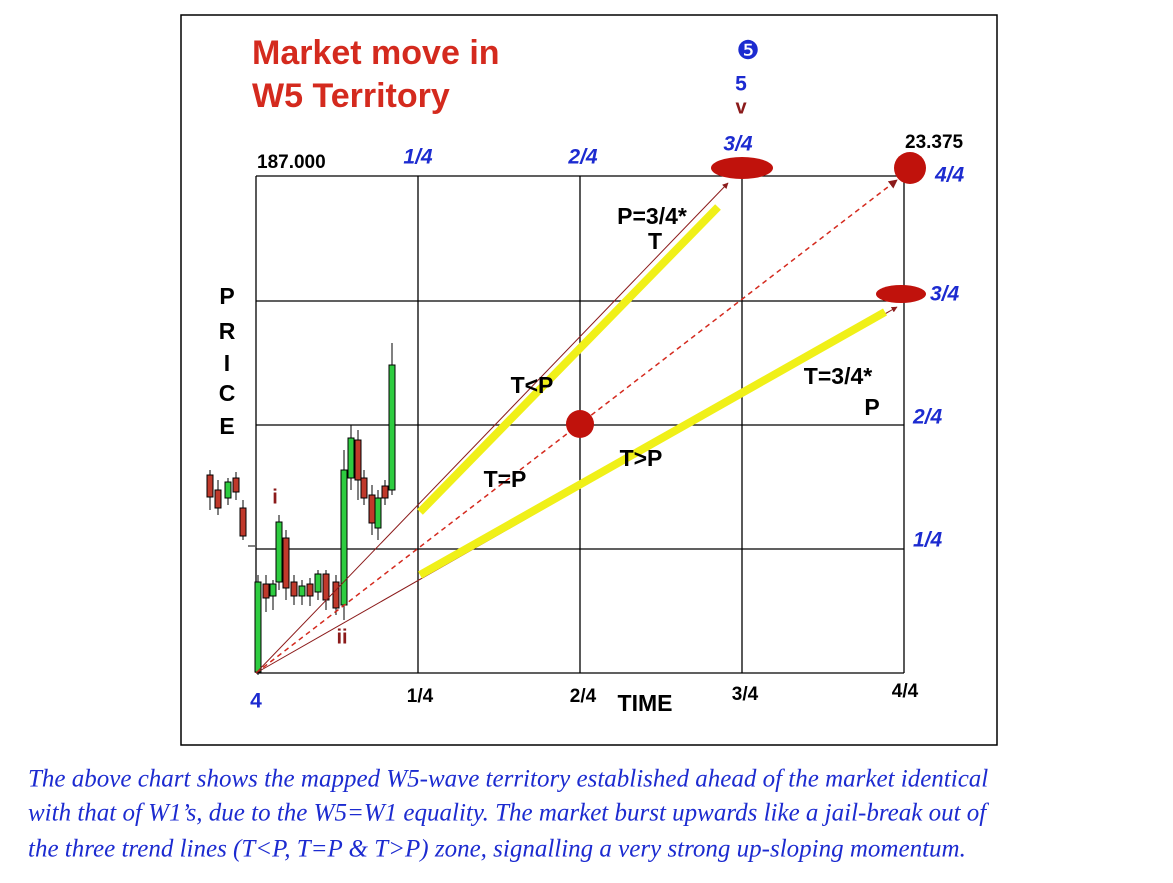 Image resolution: width=1173 pixels, height=883 pixels. What do you see at coordinates (275, 497) in the screenshot?
I see `wave-label: i` at bounding box center [275, 497].